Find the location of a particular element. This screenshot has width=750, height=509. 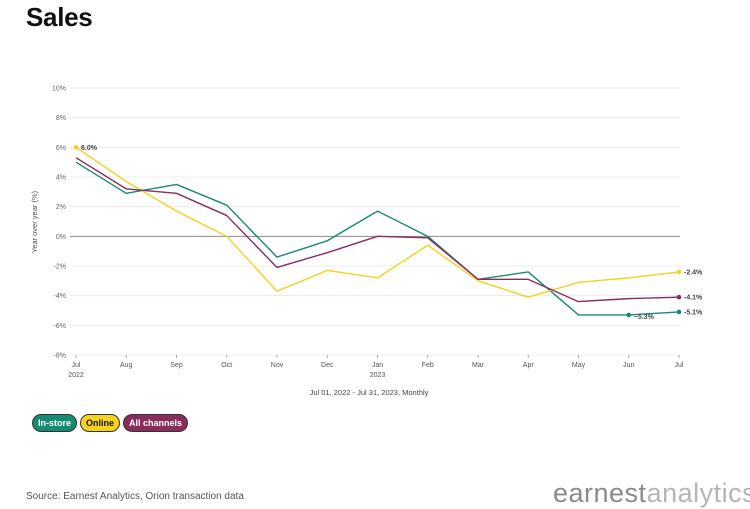

chart-title: Sales is located at coordinates (59, 17).